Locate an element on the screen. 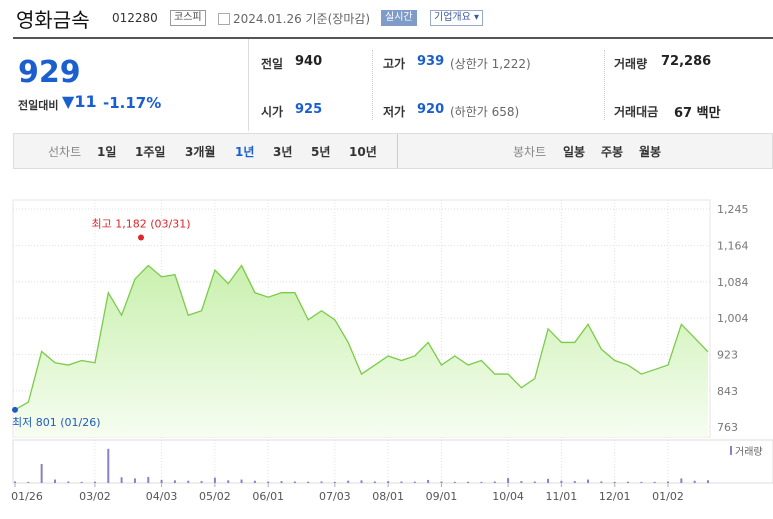  y-tick-label: 843 is located at coordinates (727, 391).